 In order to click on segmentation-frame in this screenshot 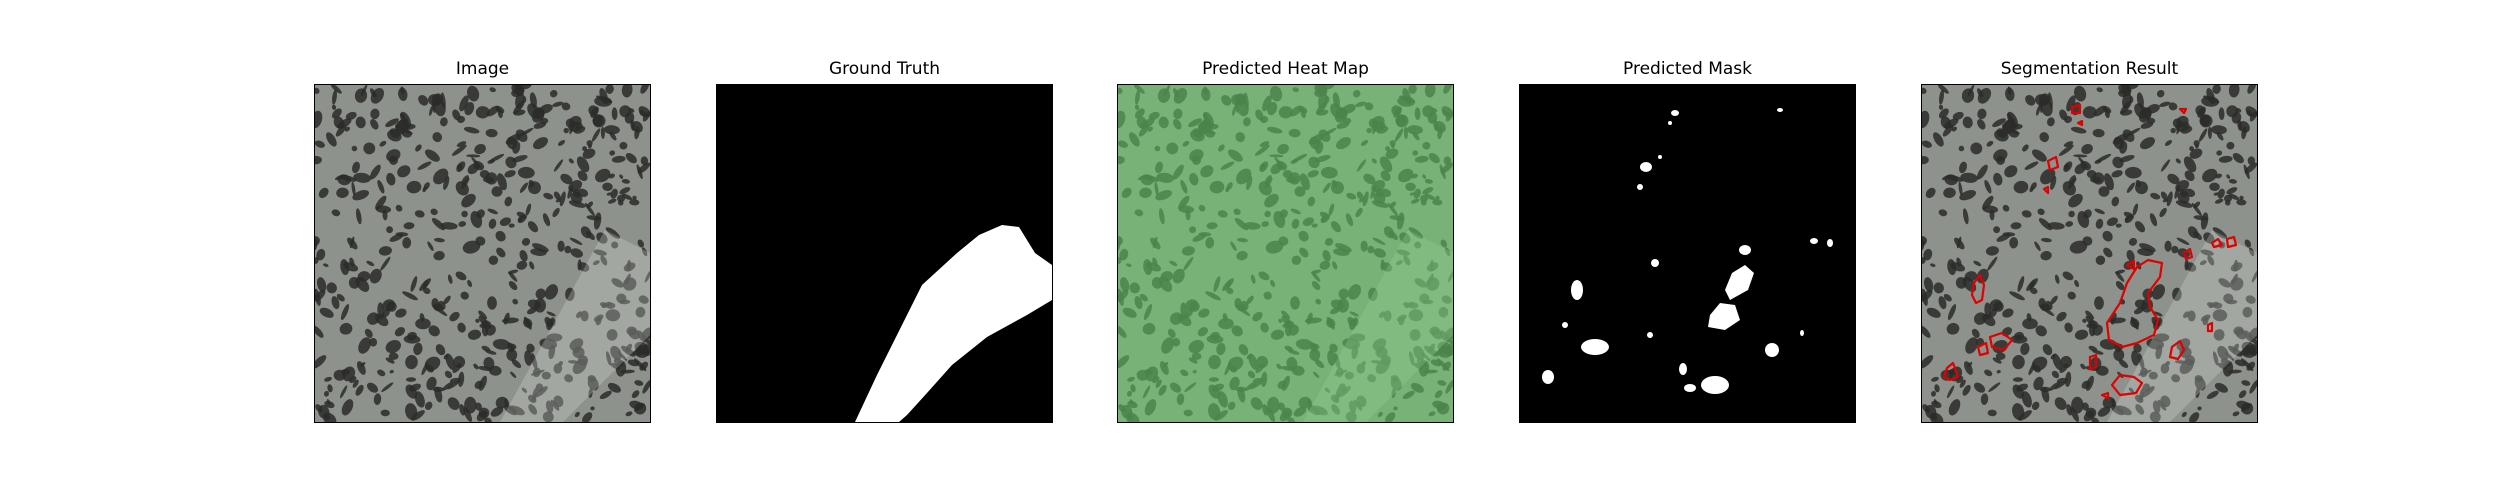, I will do `click(2089, 253)`.